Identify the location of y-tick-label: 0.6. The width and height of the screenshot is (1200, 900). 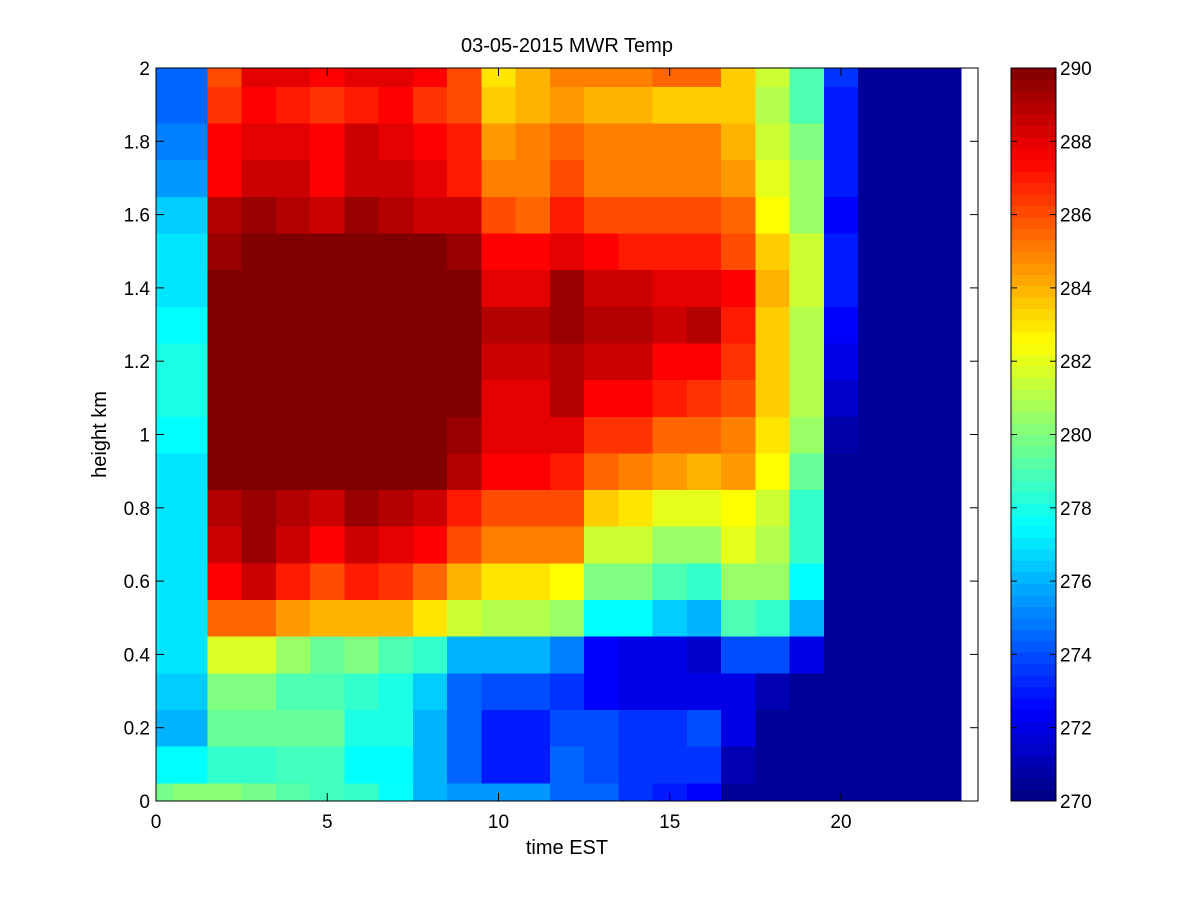
(137, 582).